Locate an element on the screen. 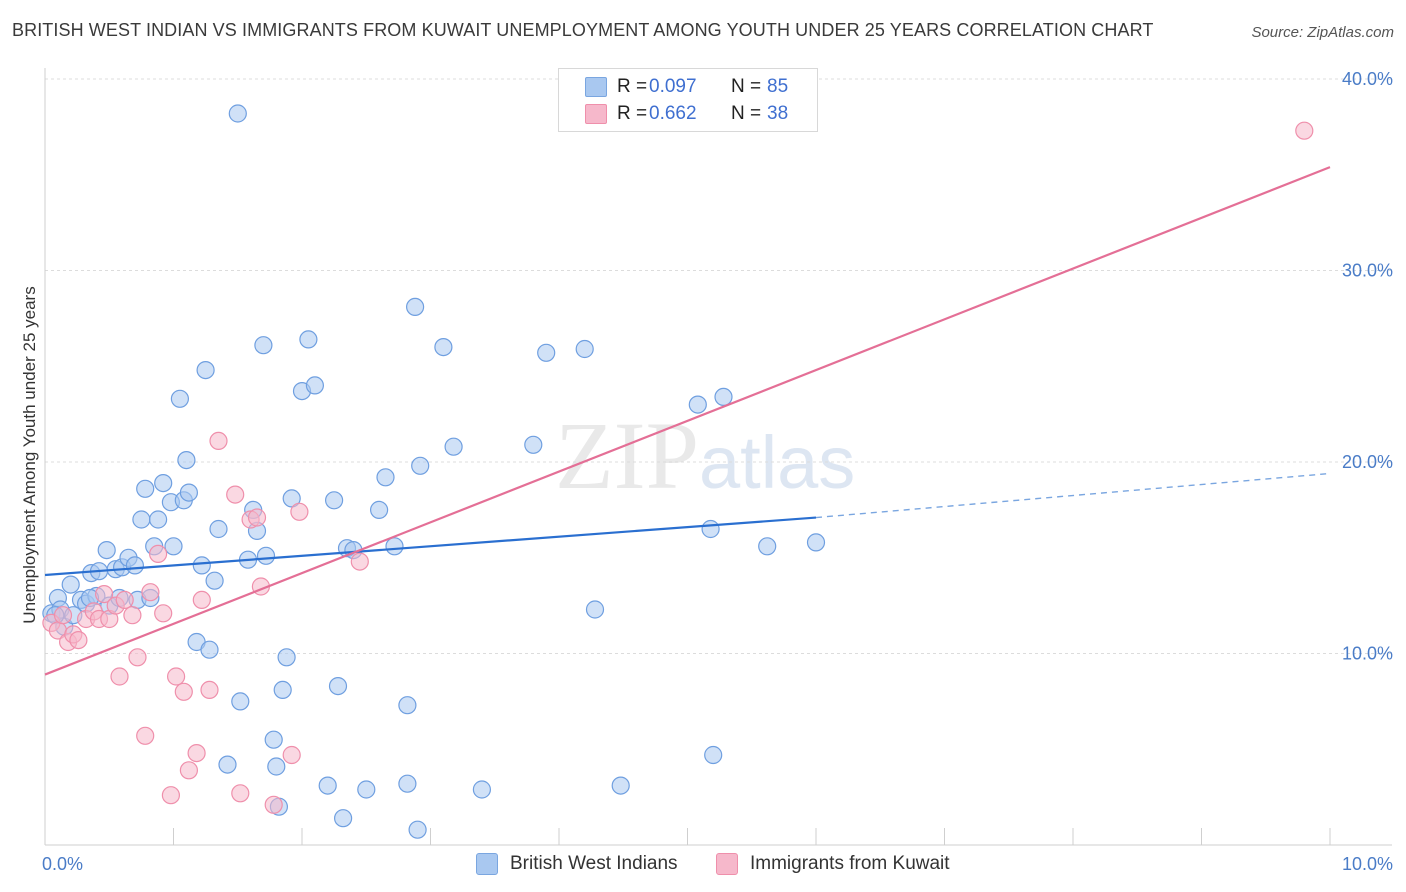 The width and height of the screenshot is (1406, 892). y-tick-label: 20.0% is located at coordinates (1367, 462).